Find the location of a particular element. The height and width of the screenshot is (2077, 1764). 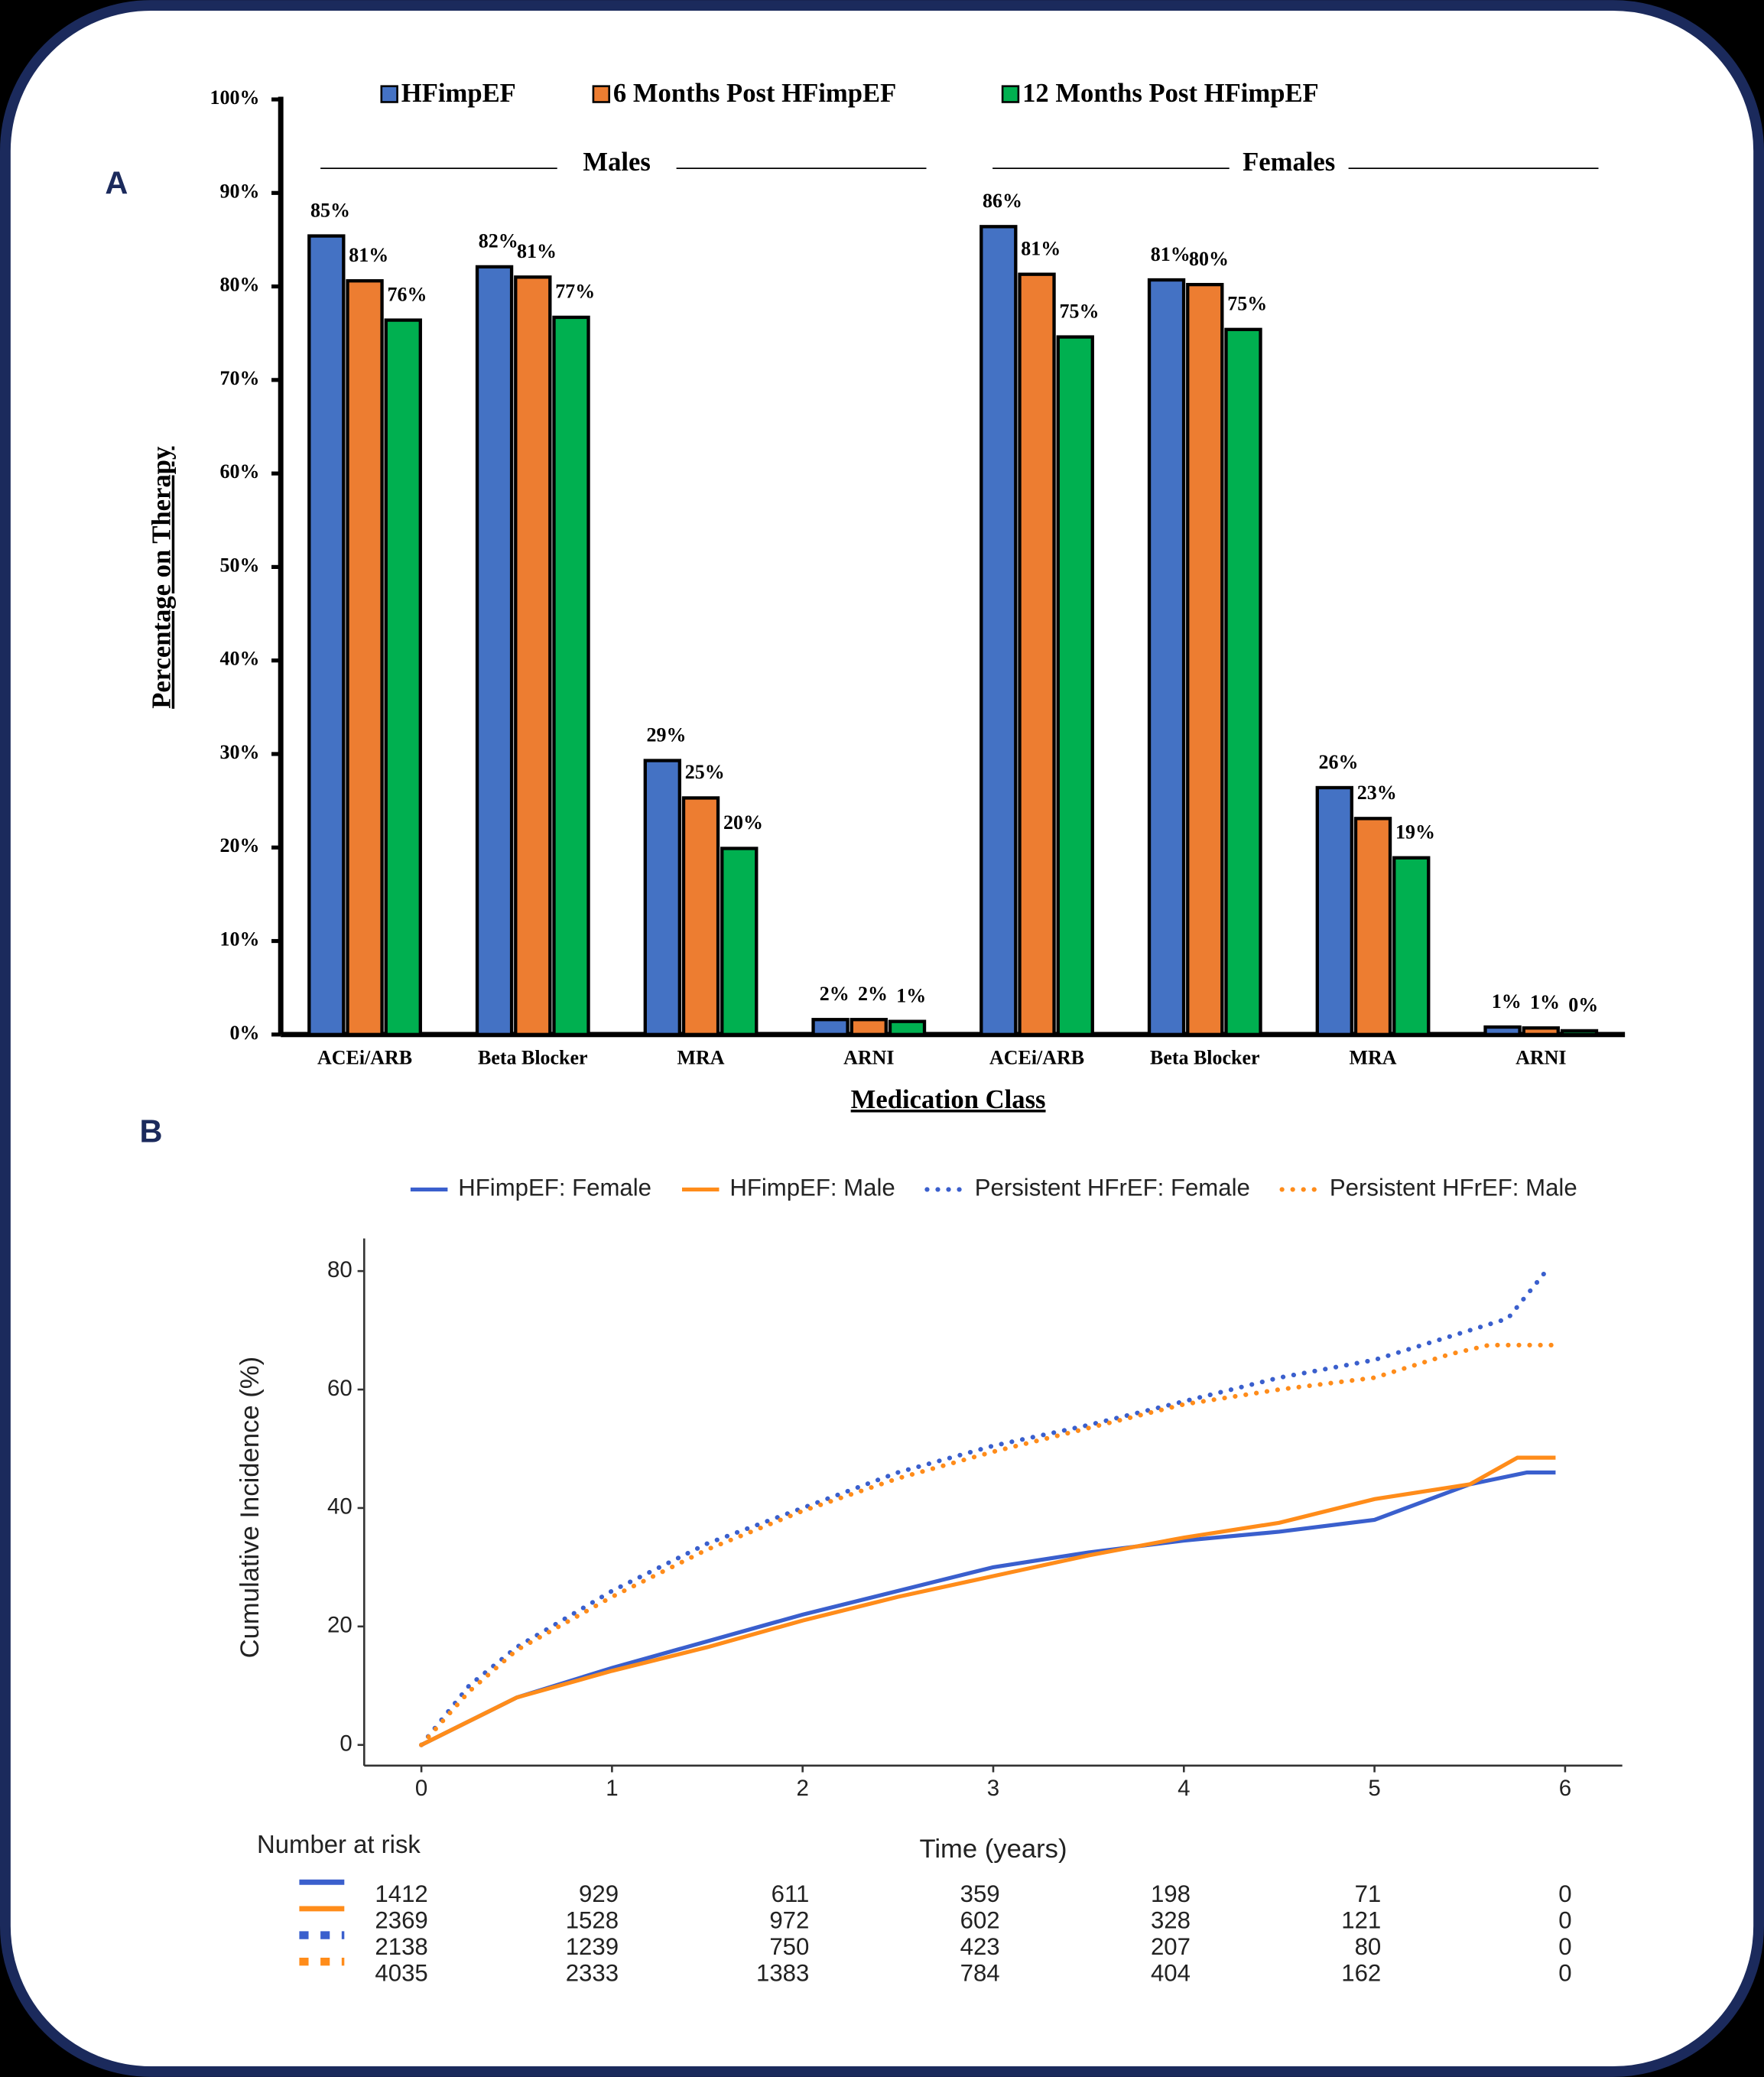

x-tick-label: 4 is located at coordinates (1184, 1788).